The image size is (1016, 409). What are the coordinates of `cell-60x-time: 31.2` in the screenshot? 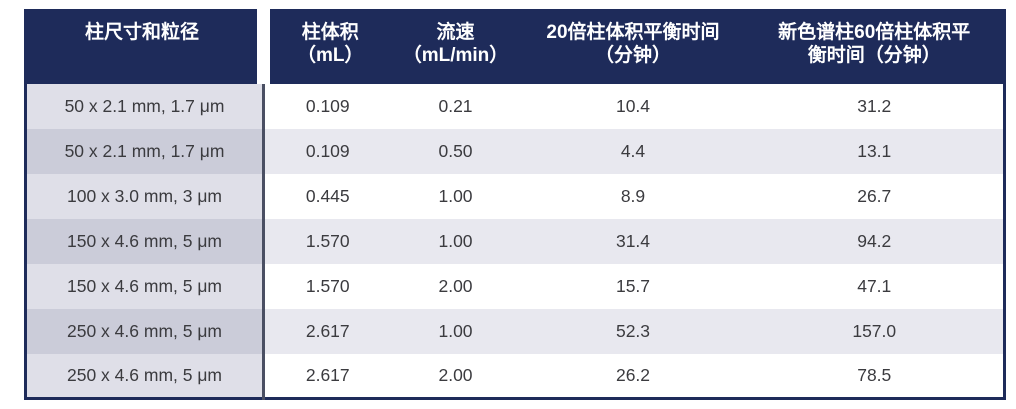 It's located at (875, 106).